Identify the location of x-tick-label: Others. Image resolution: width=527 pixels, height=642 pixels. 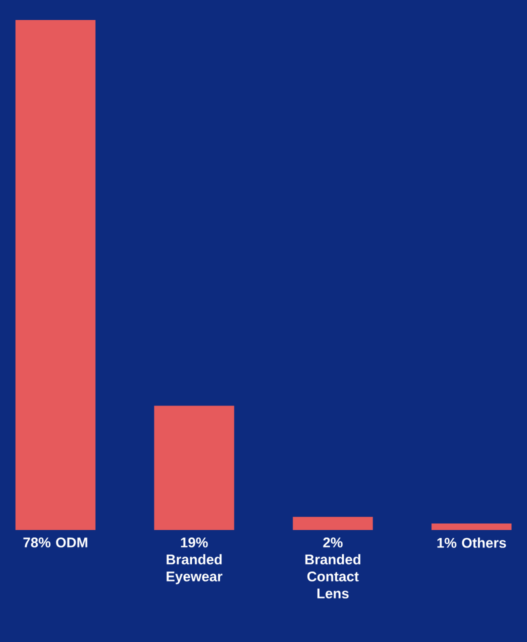
(484, 543).